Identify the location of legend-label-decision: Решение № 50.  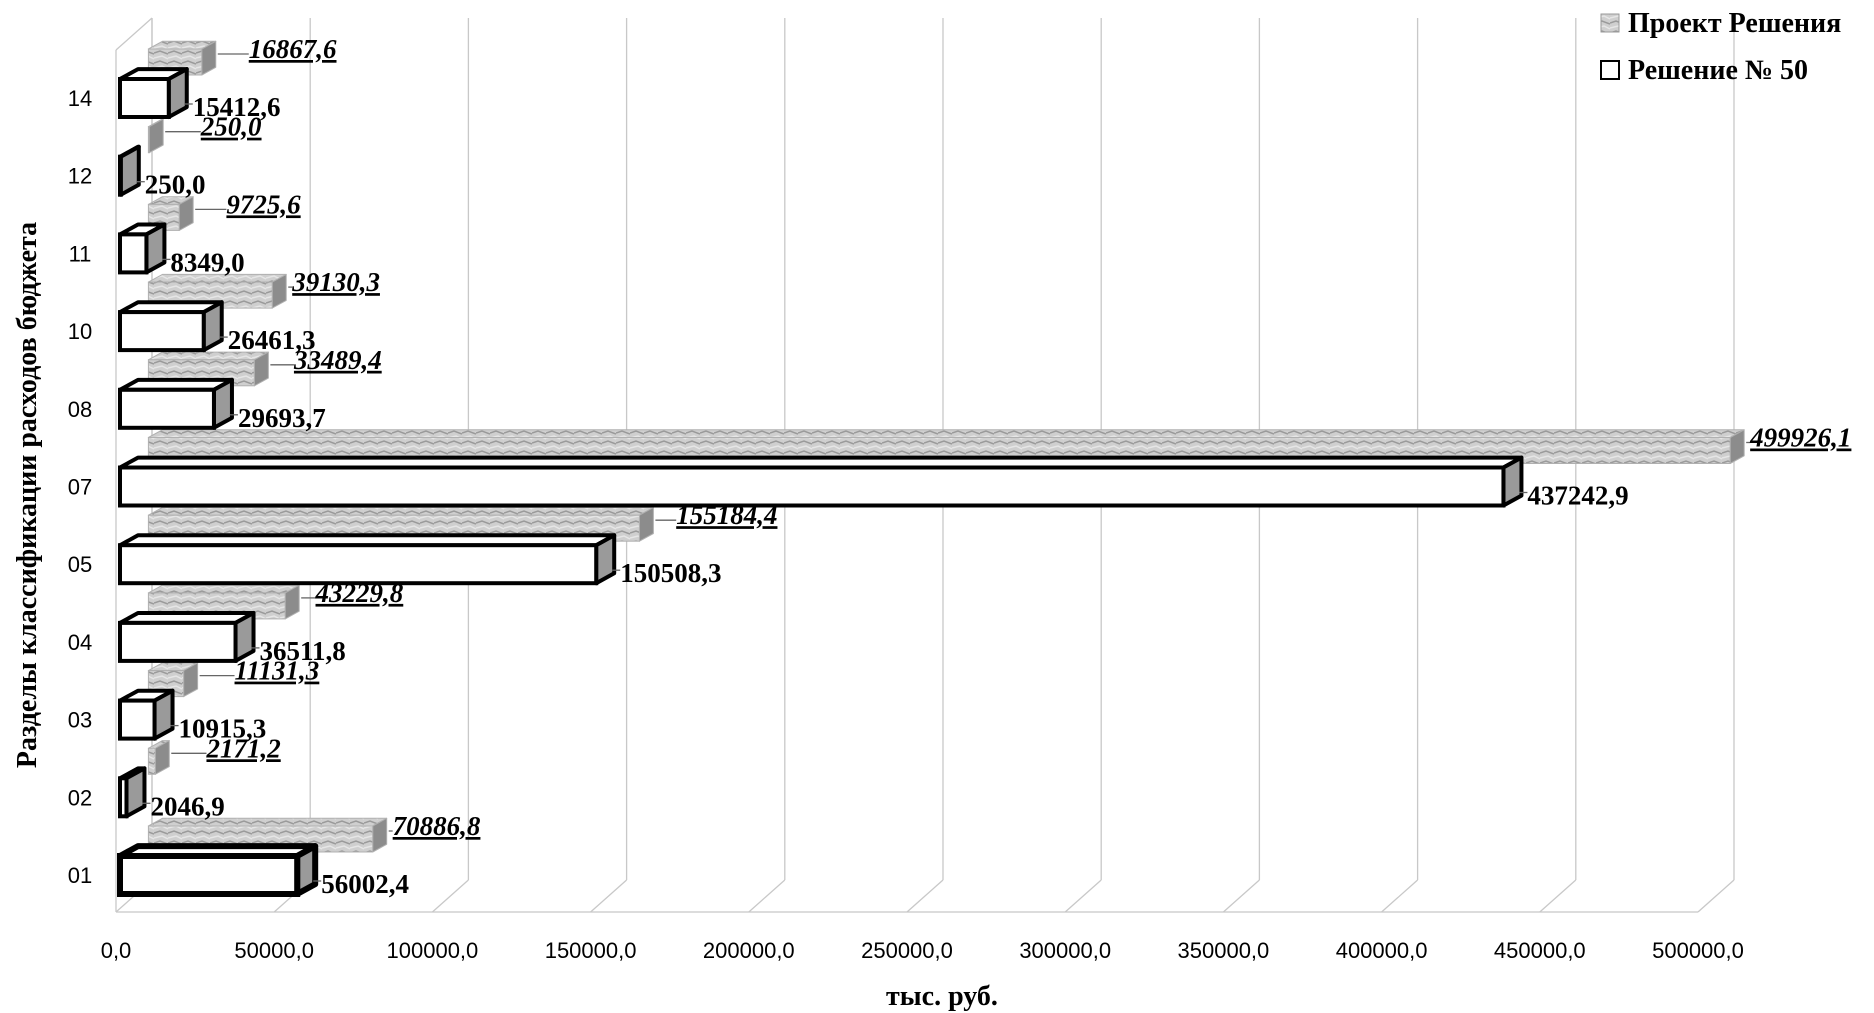
(1718, 70).